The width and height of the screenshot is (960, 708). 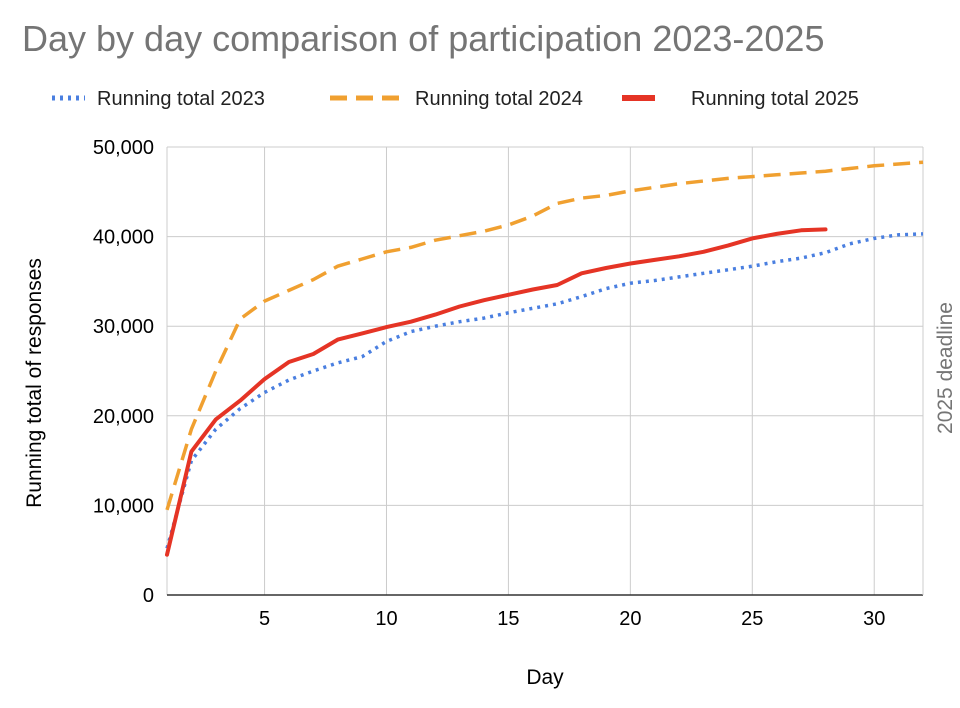 I want to click on x-tick-label: 5, so click(x=264, y=619).